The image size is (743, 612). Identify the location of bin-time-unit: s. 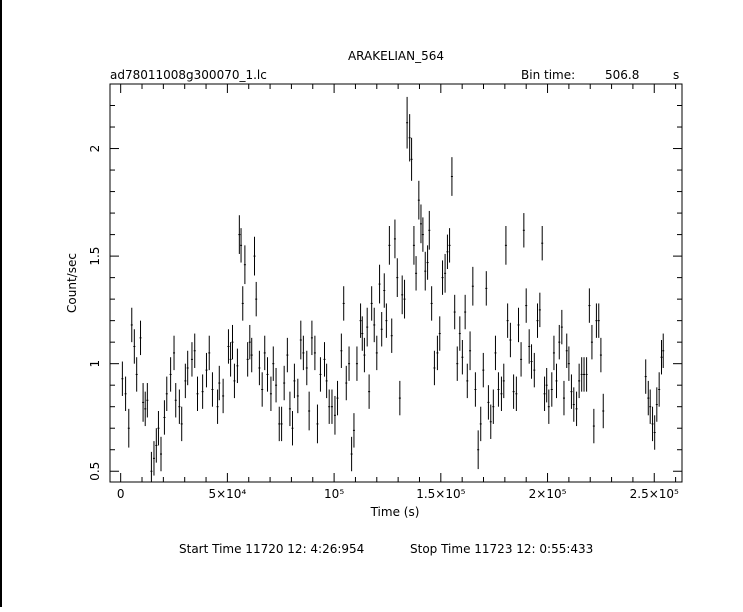
(676, 75).